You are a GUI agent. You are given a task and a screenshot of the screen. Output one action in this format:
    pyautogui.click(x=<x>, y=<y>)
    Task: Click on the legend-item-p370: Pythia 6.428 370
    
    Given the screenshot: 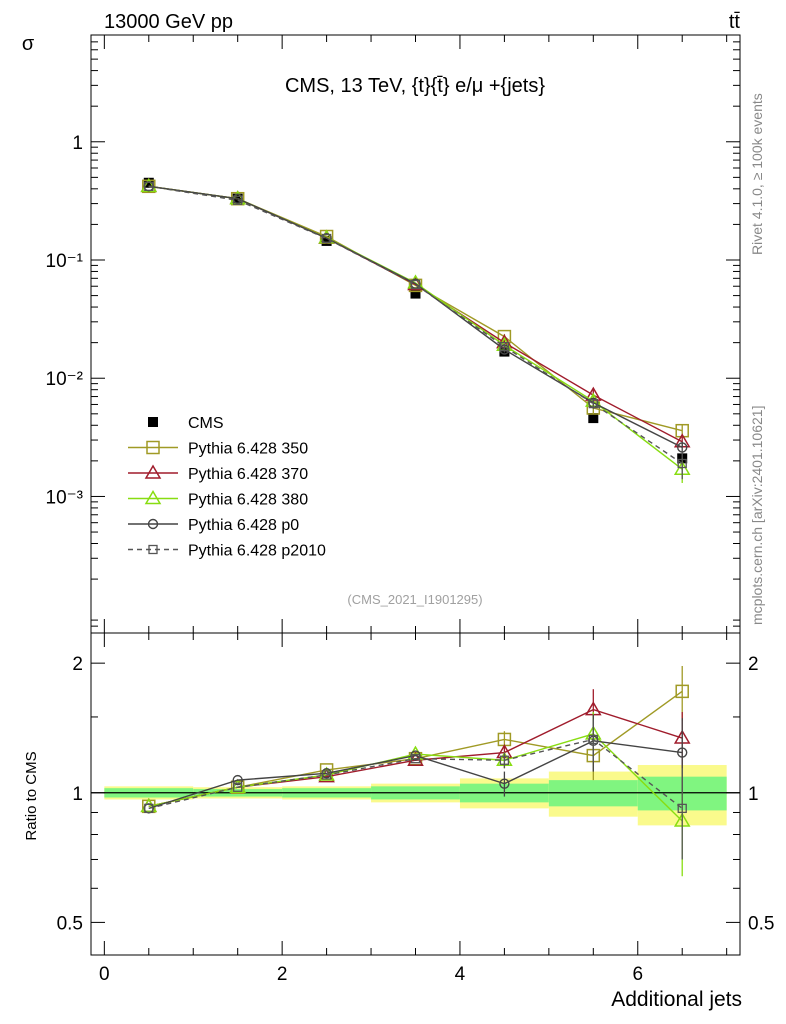 What is the action you would take?
    pyautogui.click(x=218, y=473)
    